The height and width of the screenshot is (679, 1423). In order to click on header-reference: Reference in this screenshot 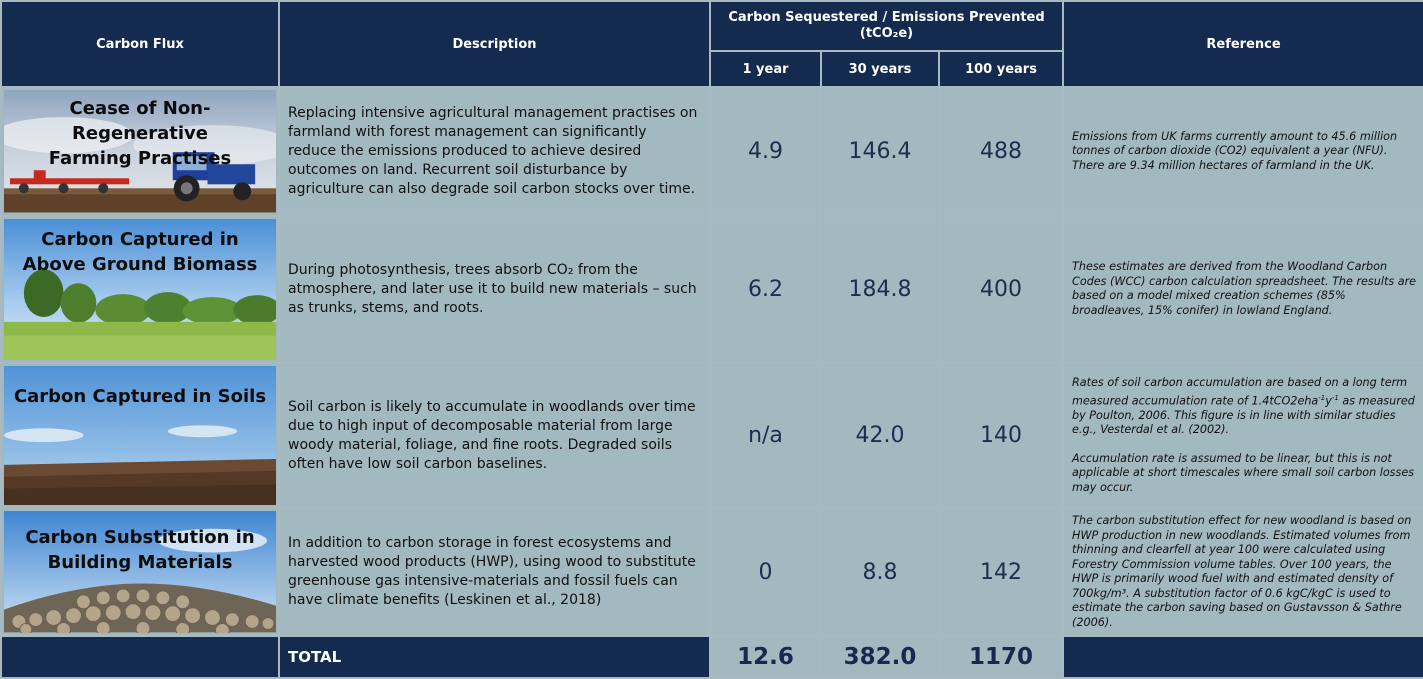, I will do `click(1242, 44)`.